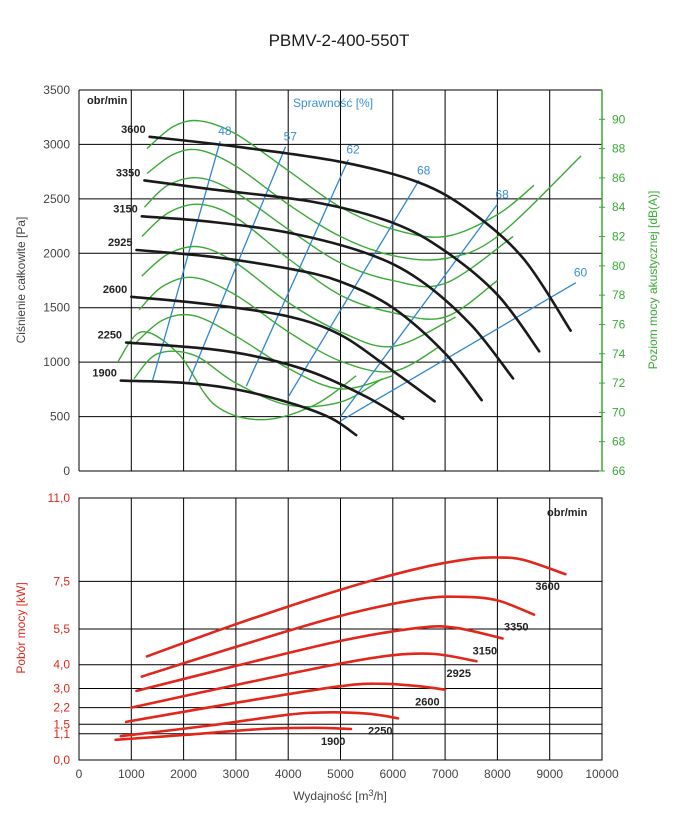 Image resolution: width=678 pixels, height=825 pixels. Describe the element at coordinates (56, 199) in the screenshot. I see `top-y-tick-label: 2500` at that location.